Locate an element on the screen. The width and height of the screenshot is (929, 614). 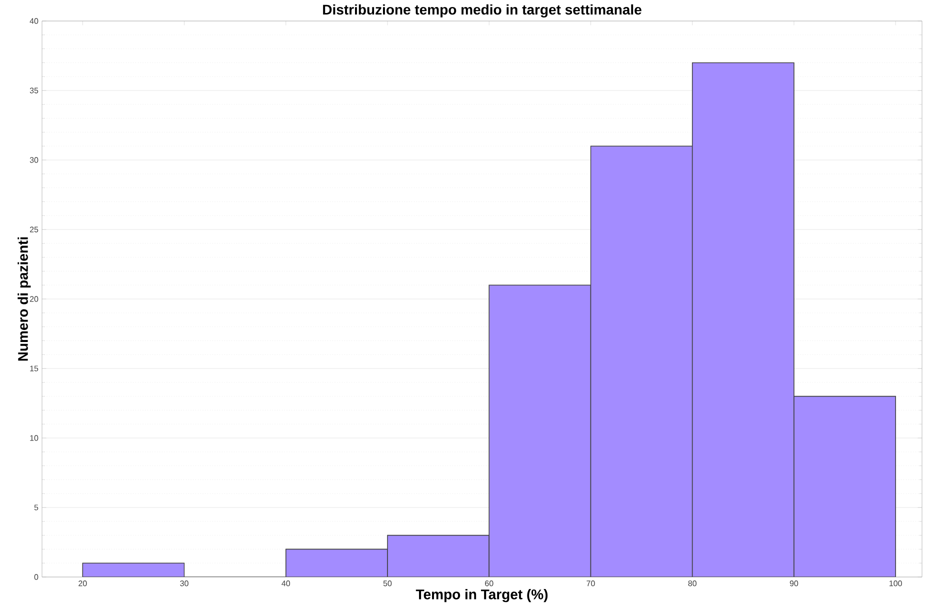
y-tick-label: 25 is located at coordinates (34, 229).